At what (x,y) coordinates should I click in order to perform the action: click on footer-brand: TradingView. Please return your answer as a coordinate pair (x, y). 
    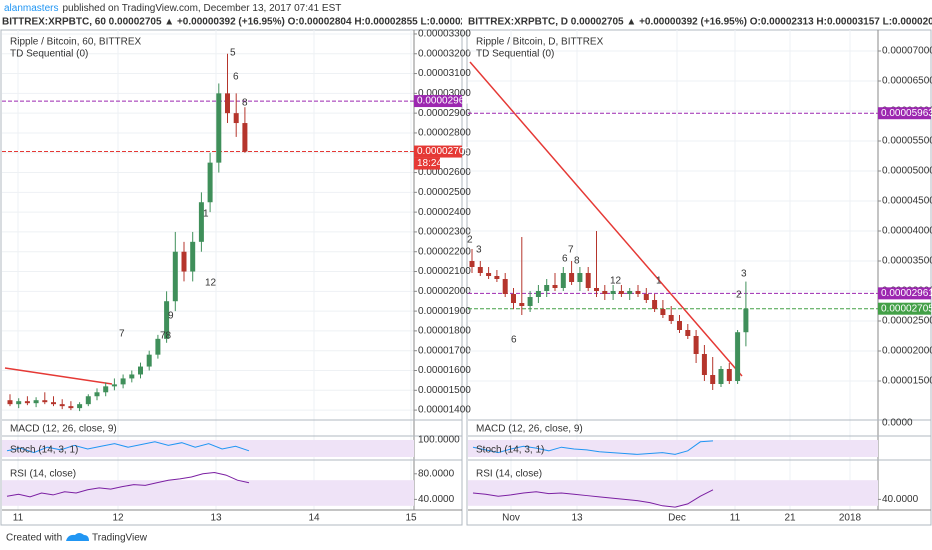
    Looking at the image, I should click on (120, 538).